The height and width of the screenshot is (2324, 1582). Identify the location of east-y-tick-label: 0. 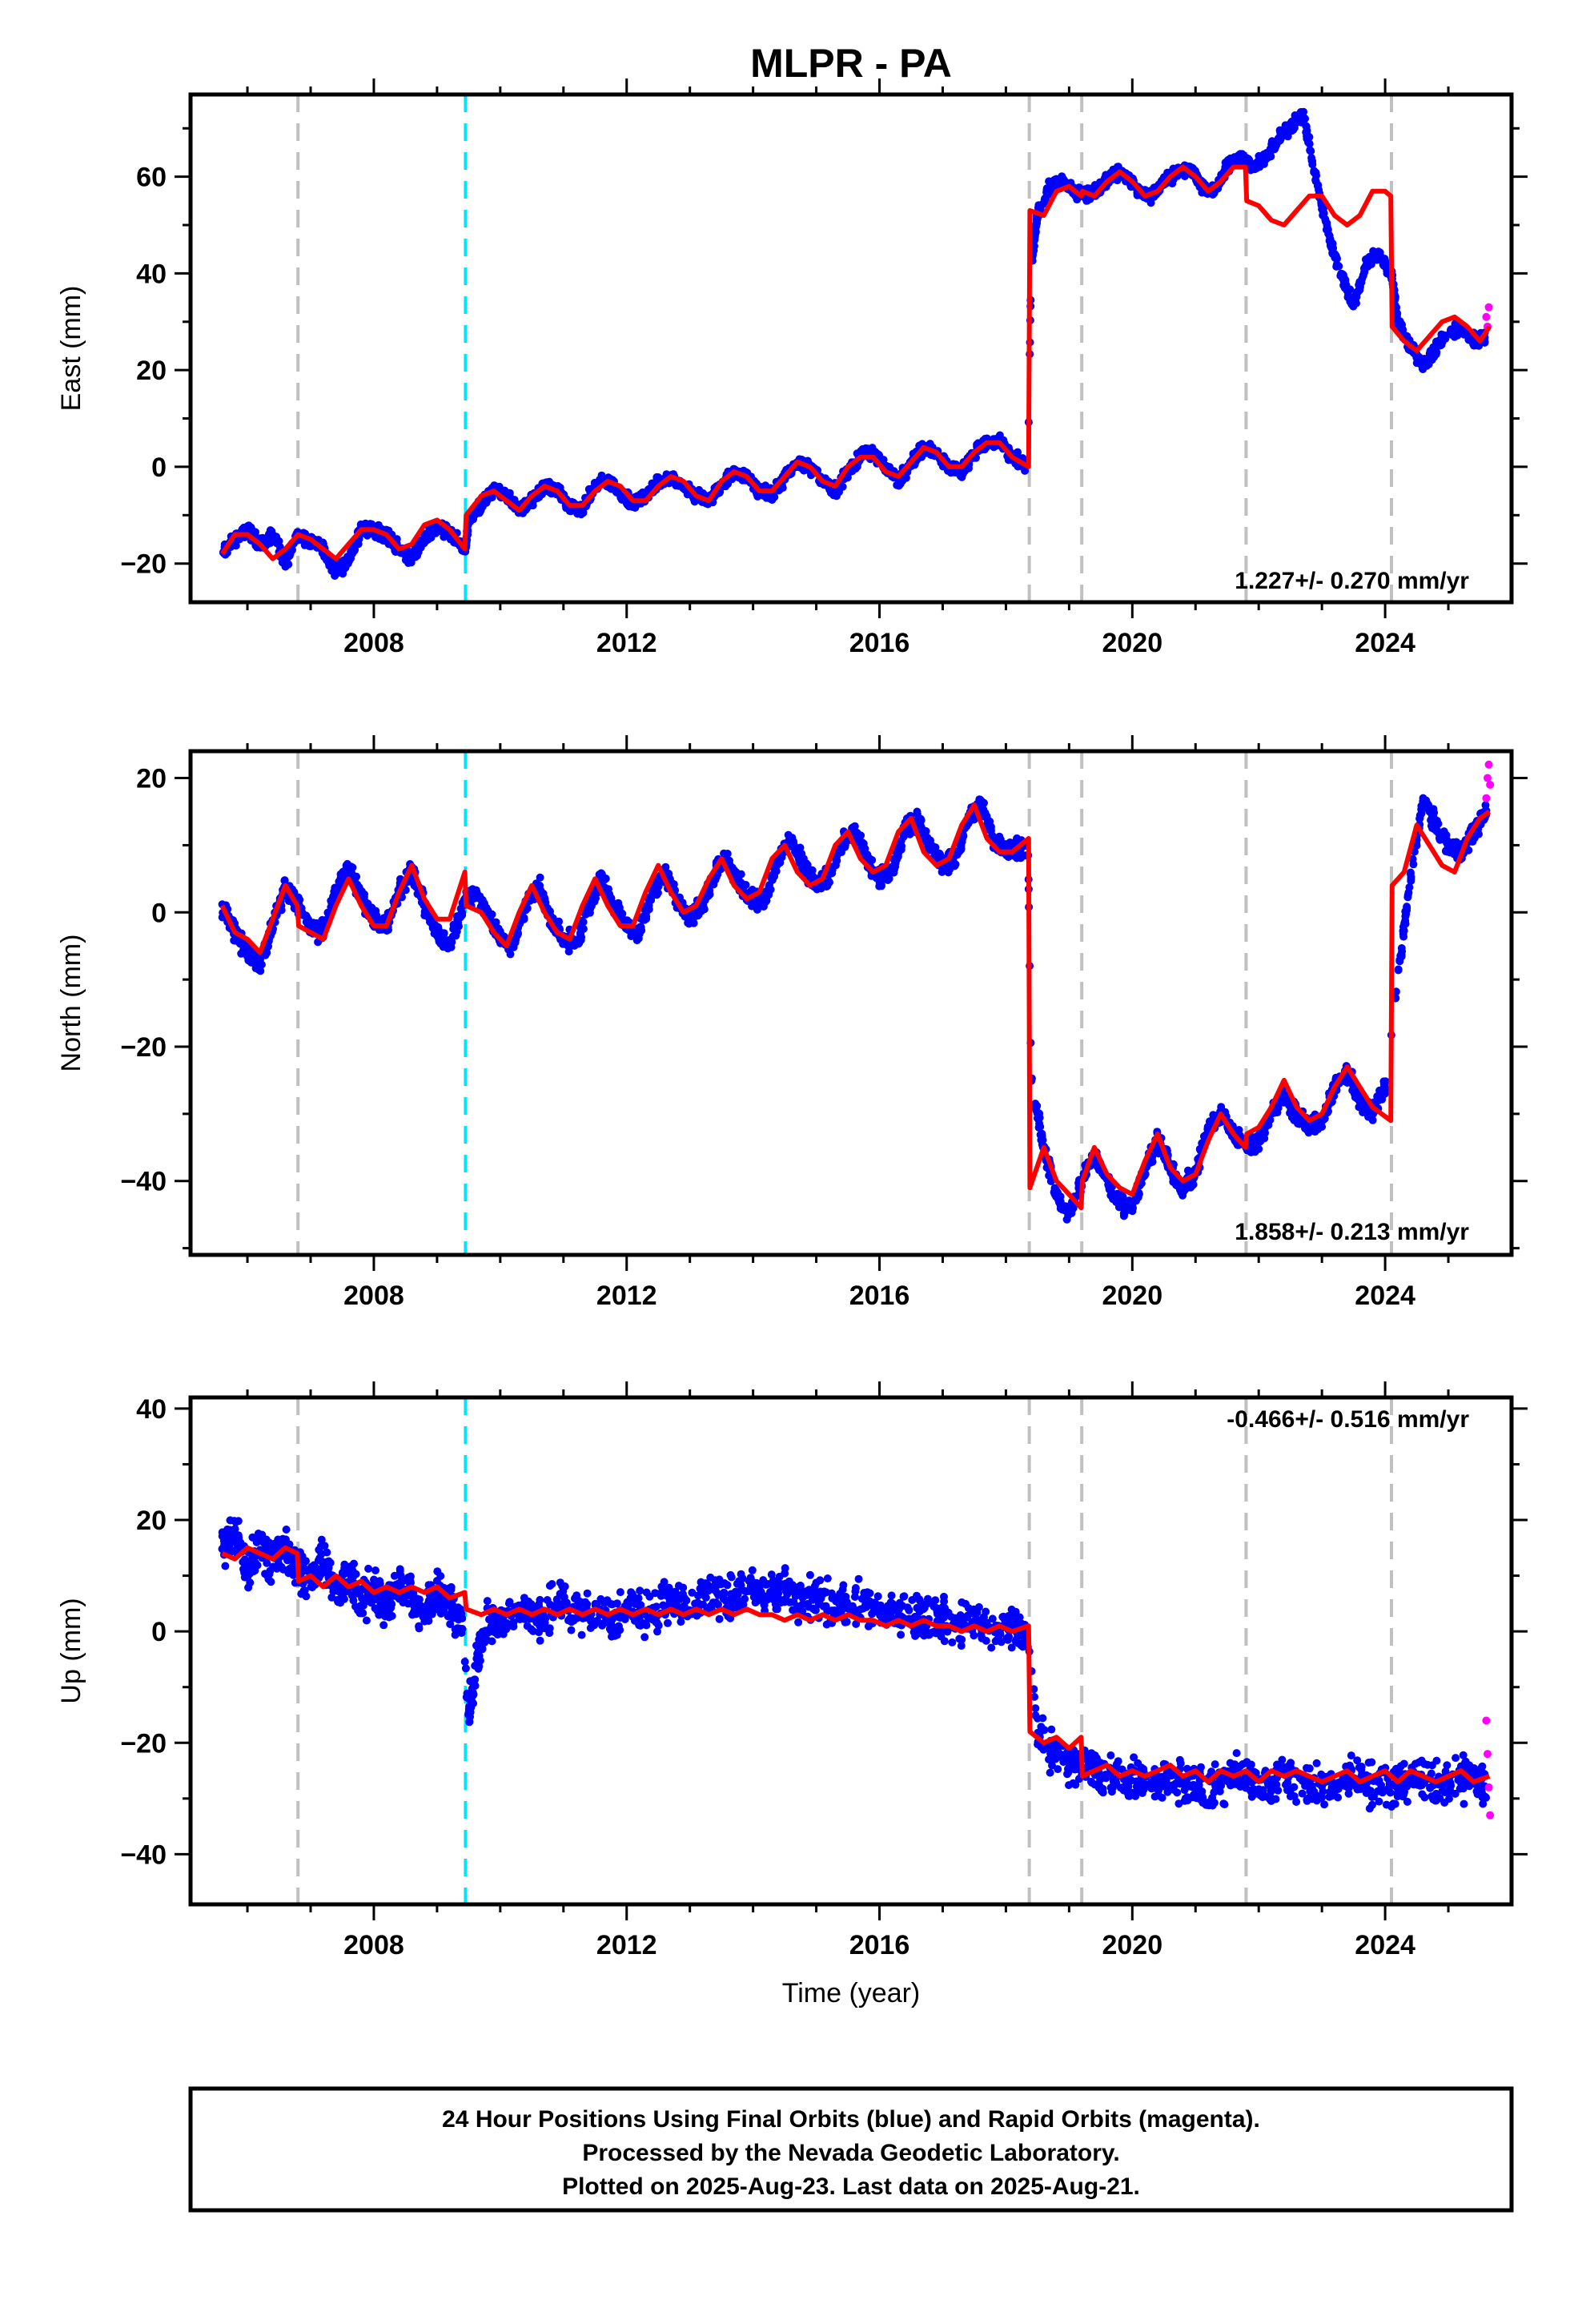
(159, 467).